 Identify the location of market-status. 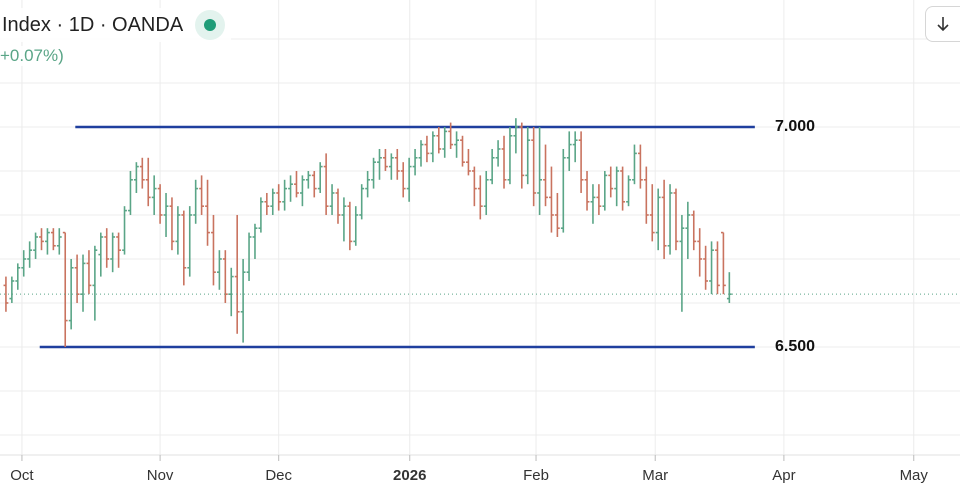
(210, 25).